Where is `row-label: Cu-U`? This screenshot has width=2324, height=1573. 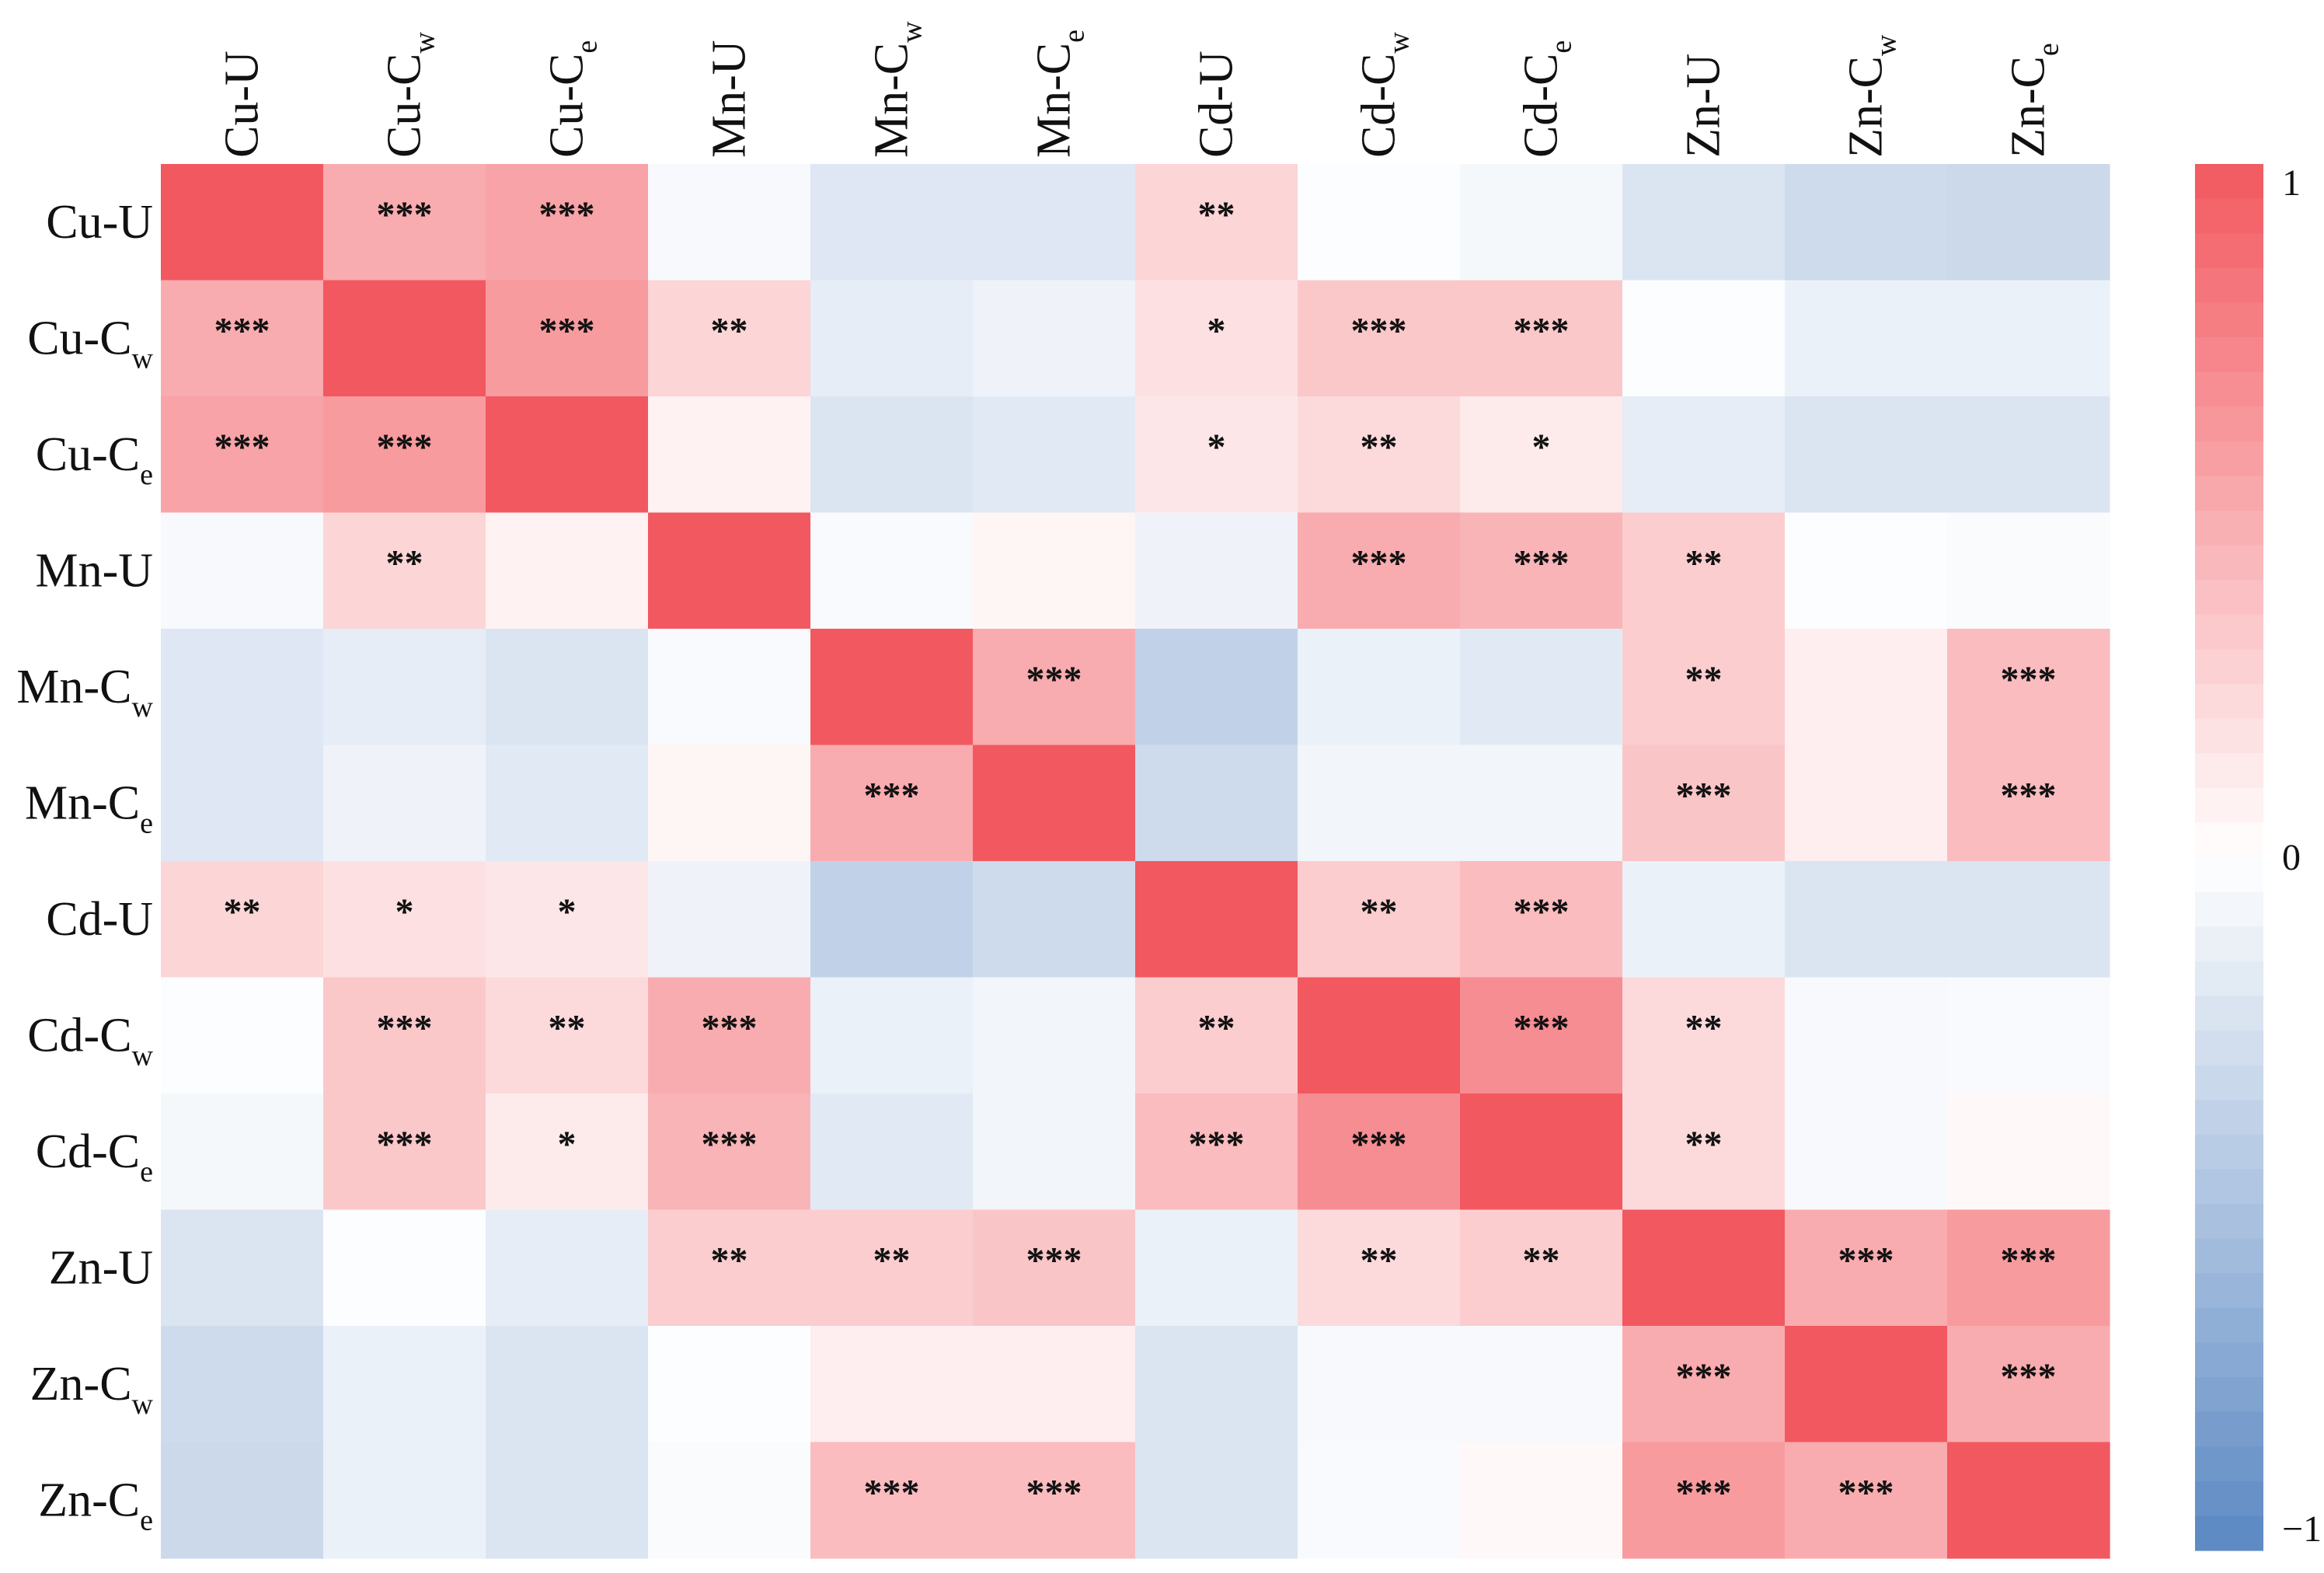
row-label: Cu-U is located at coordinates (100, 222).